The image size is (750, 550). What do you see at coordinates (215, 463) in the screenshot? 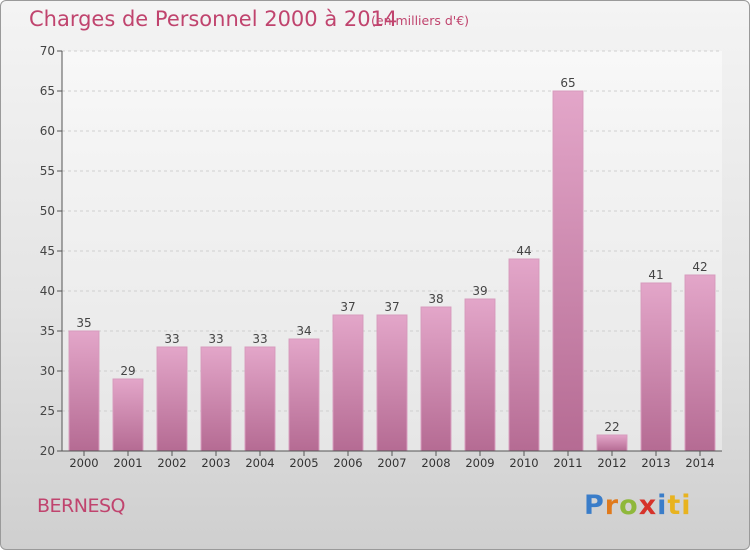
I see `x-tick-label: 2003` at bounding box center [215, 463].